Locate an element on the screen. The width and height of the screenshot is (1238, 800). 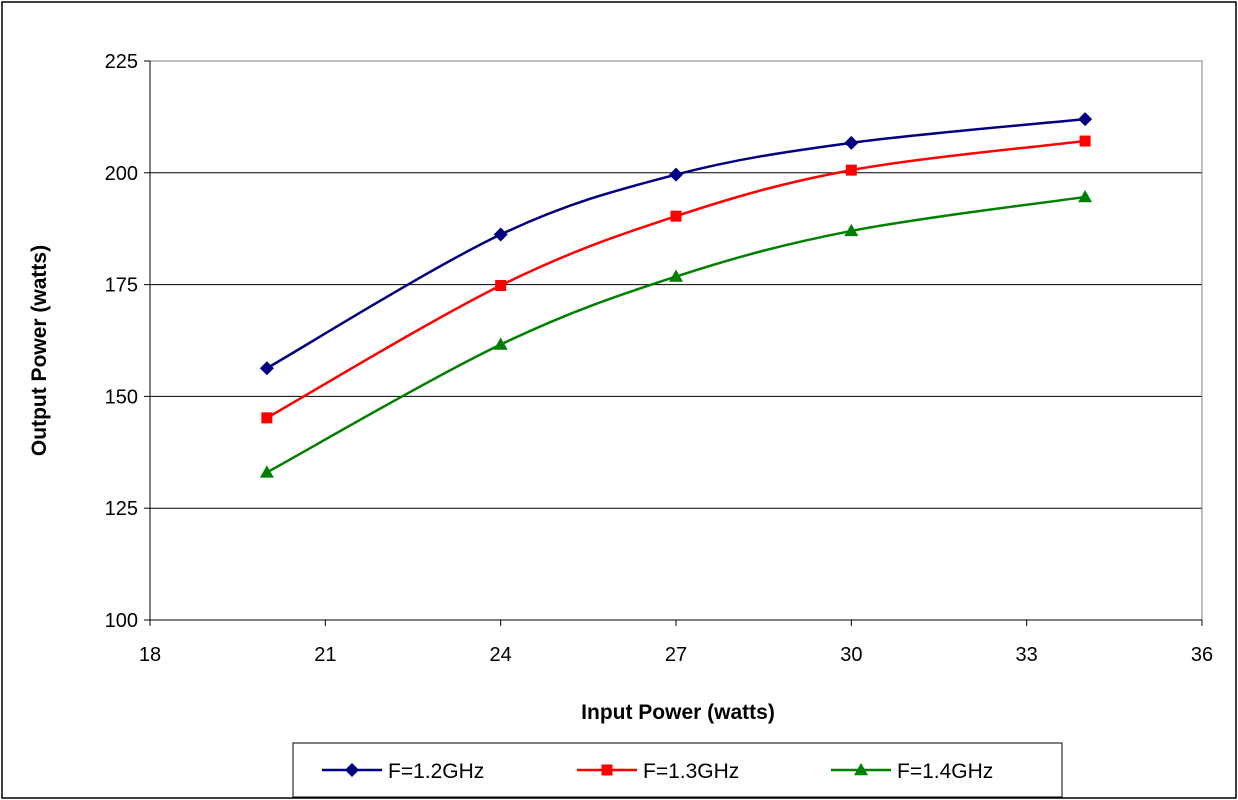
x-tick-label: 33 is located at coordinates (1027, 655).